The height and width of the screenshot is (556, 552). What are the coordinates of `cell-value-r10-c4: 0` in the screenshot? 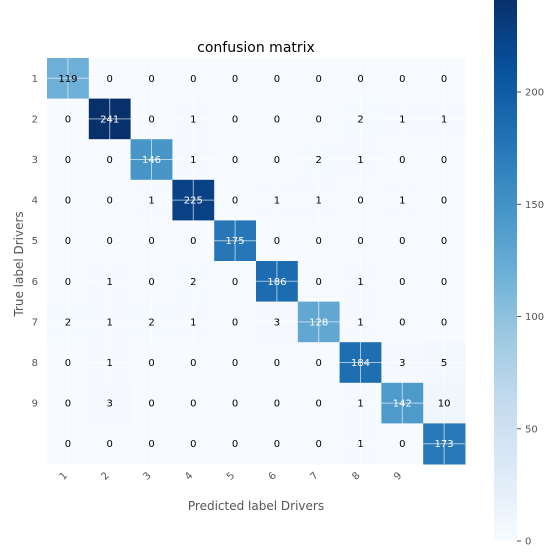 It's located at (193, 444).